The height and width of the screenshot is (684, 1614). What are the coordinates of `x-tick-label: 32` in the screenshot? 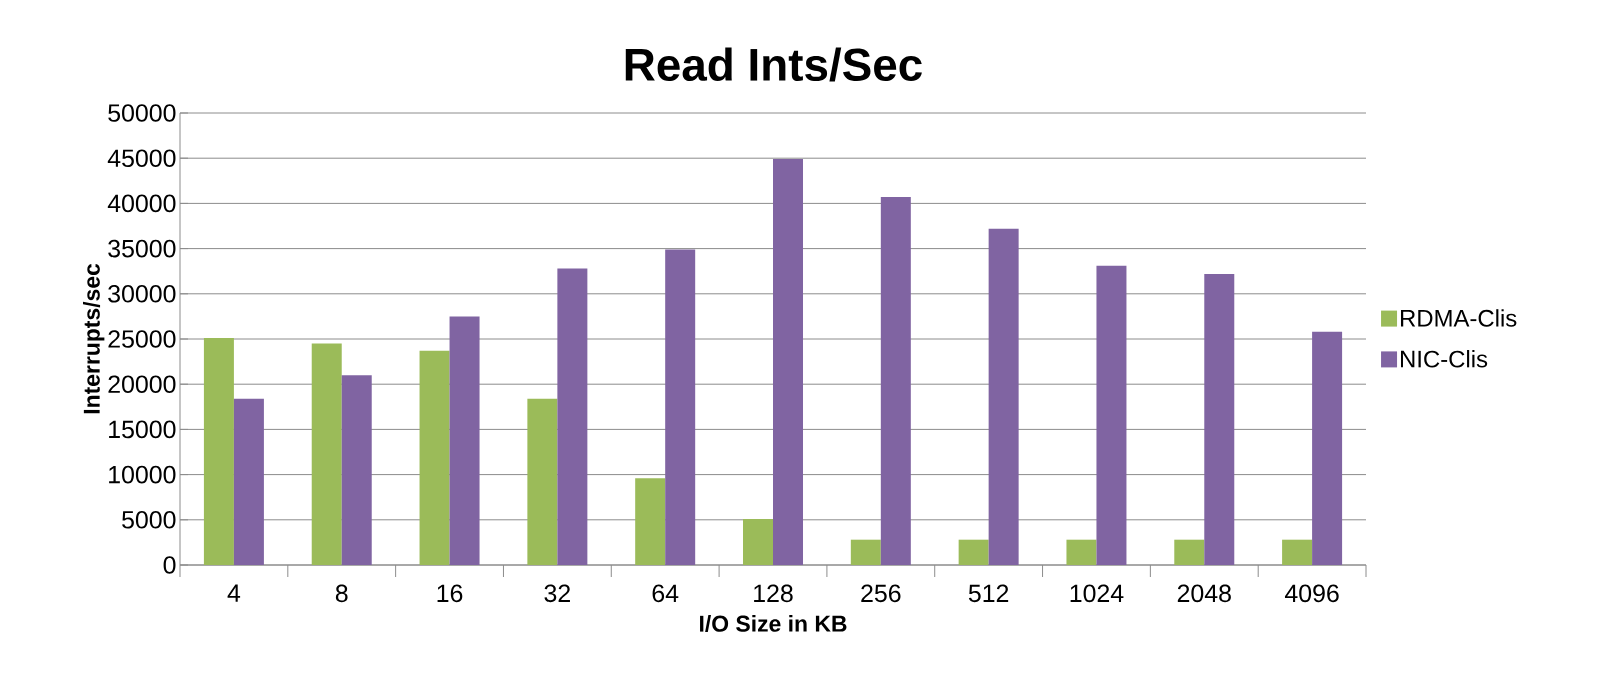 It's located at (557, 593).